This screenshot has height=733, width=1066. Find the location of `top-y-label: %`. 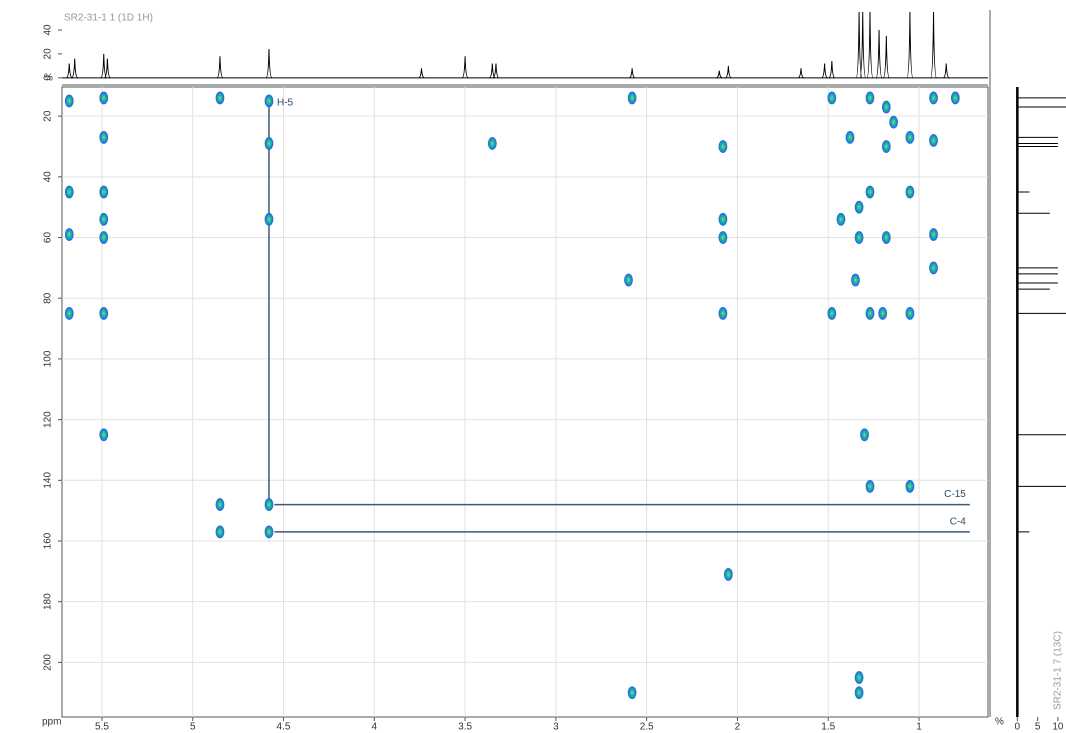

top-y-label: % is located at coordinates (48, 78).